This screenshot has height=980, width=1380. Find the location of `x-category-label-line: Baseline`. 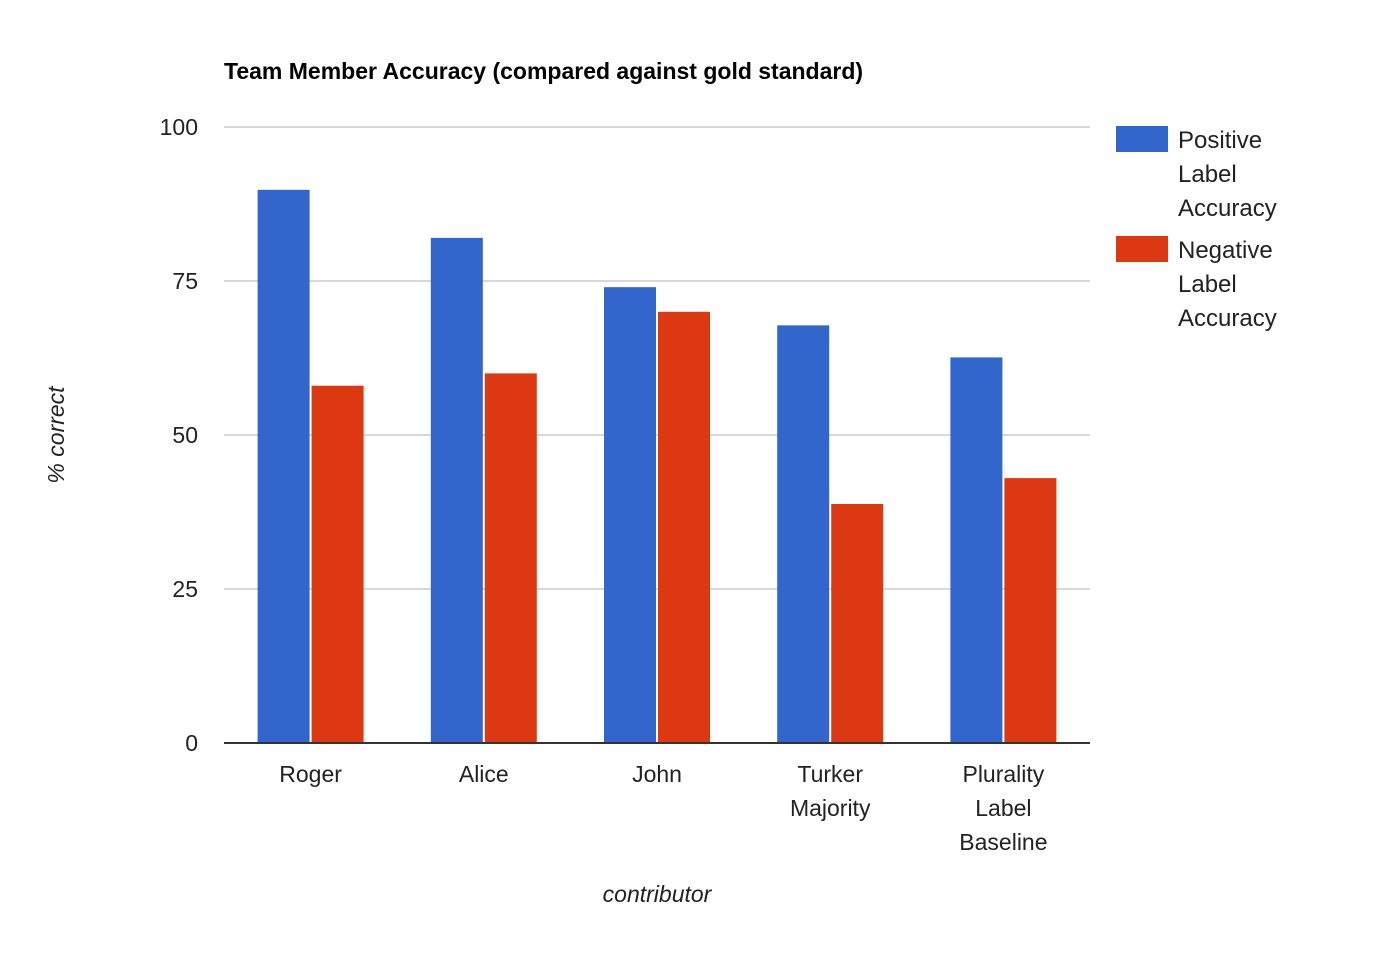

x-category-label-line: Baseline is located at coordinates (1003, 842).